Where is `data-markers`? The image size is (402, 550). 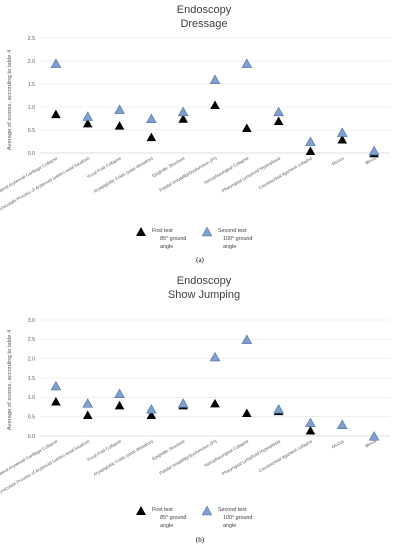 data-markers is located at coordinates (215, 108).